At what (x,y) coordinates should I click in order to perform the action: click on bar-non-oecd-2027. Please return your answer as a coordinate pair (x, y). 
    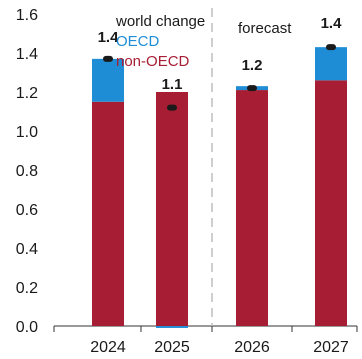
    Looking at the image, I should click on (331, 203).